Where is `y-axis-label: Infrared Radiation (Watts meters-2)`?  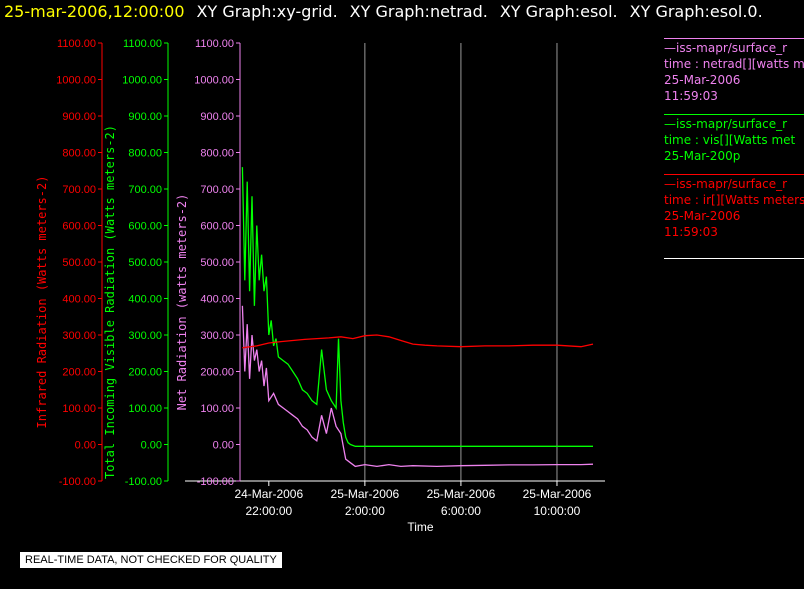
y-axis-label: Infrared Radiation (Watts meters-2) is located at coordinates (42, 302).